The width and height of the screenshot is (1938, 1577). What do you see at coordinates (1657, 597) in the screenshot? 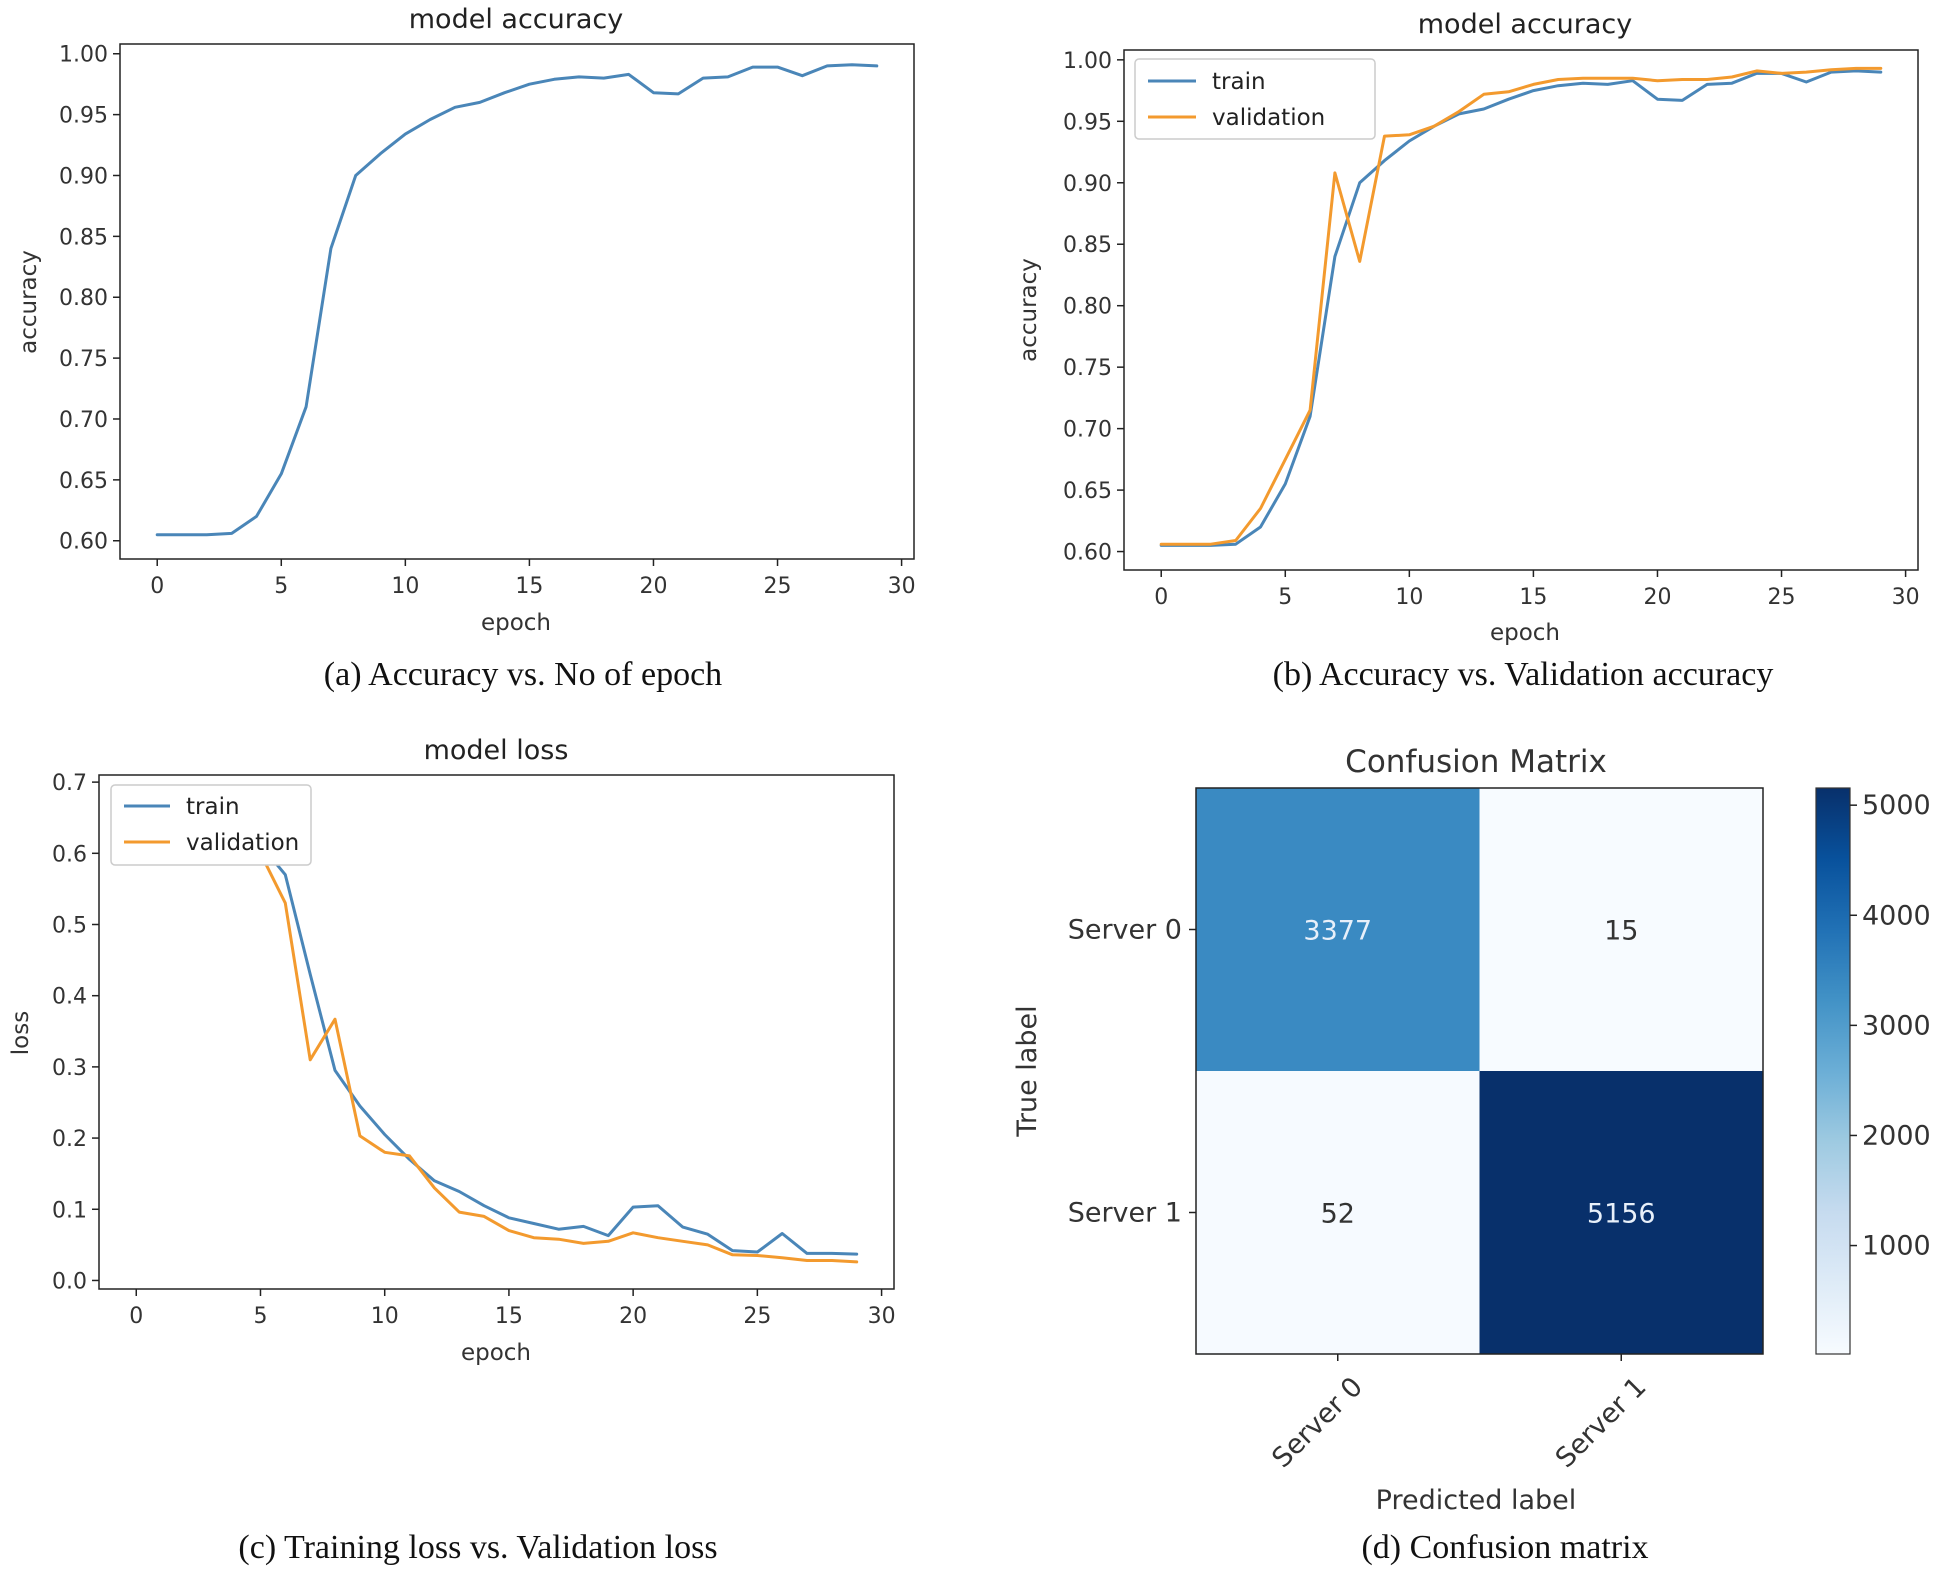
I see `chart-b-x-tick-label: 20` at bounding box center [1657, 597].